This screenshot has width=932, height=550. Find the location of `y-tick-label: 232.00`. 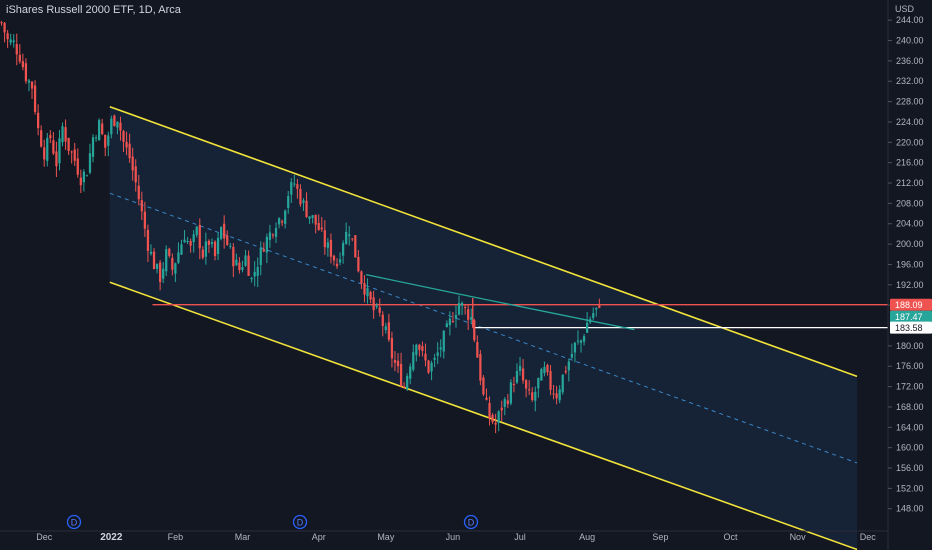

y-tick-label: 232.00 is located at coordinates (910, 81).